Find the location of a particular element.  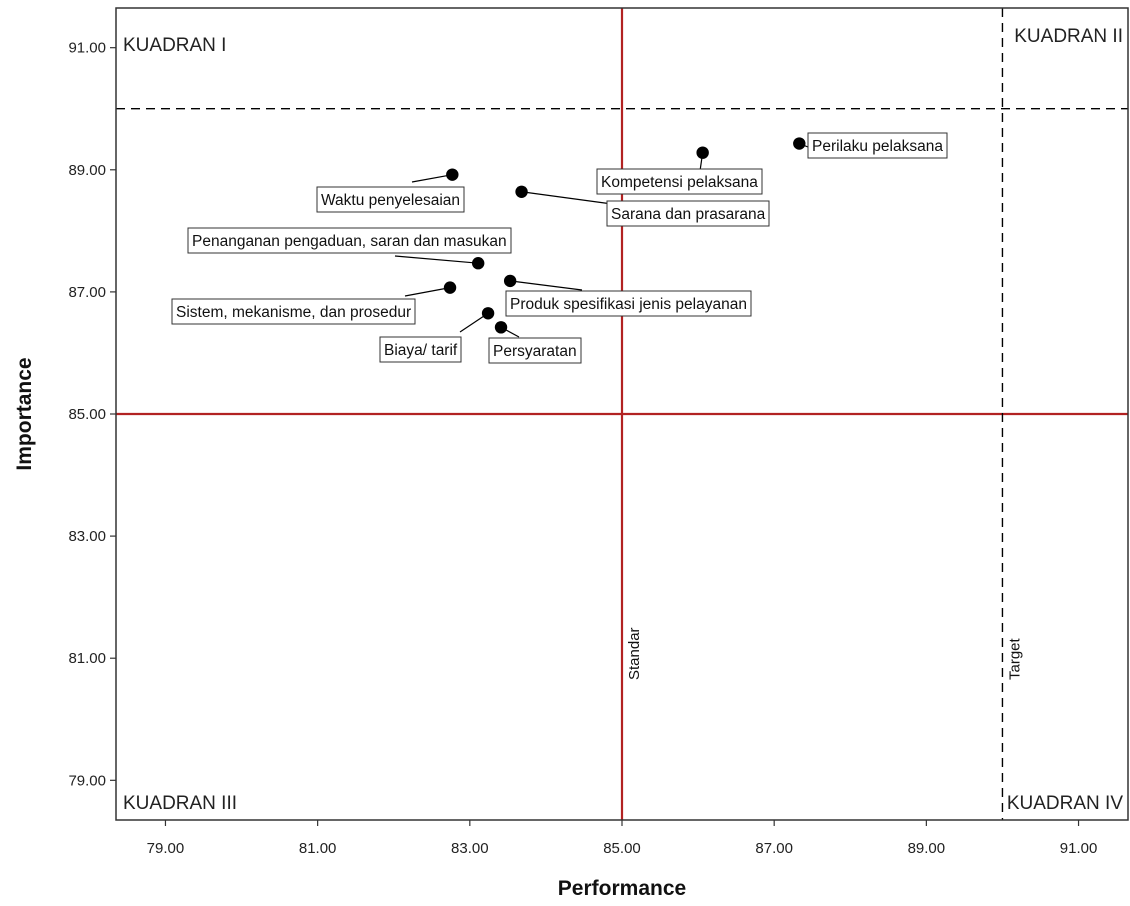

quadrant-label-bottom-right: KUADRAN IV is located at coordinates (1065, 803).